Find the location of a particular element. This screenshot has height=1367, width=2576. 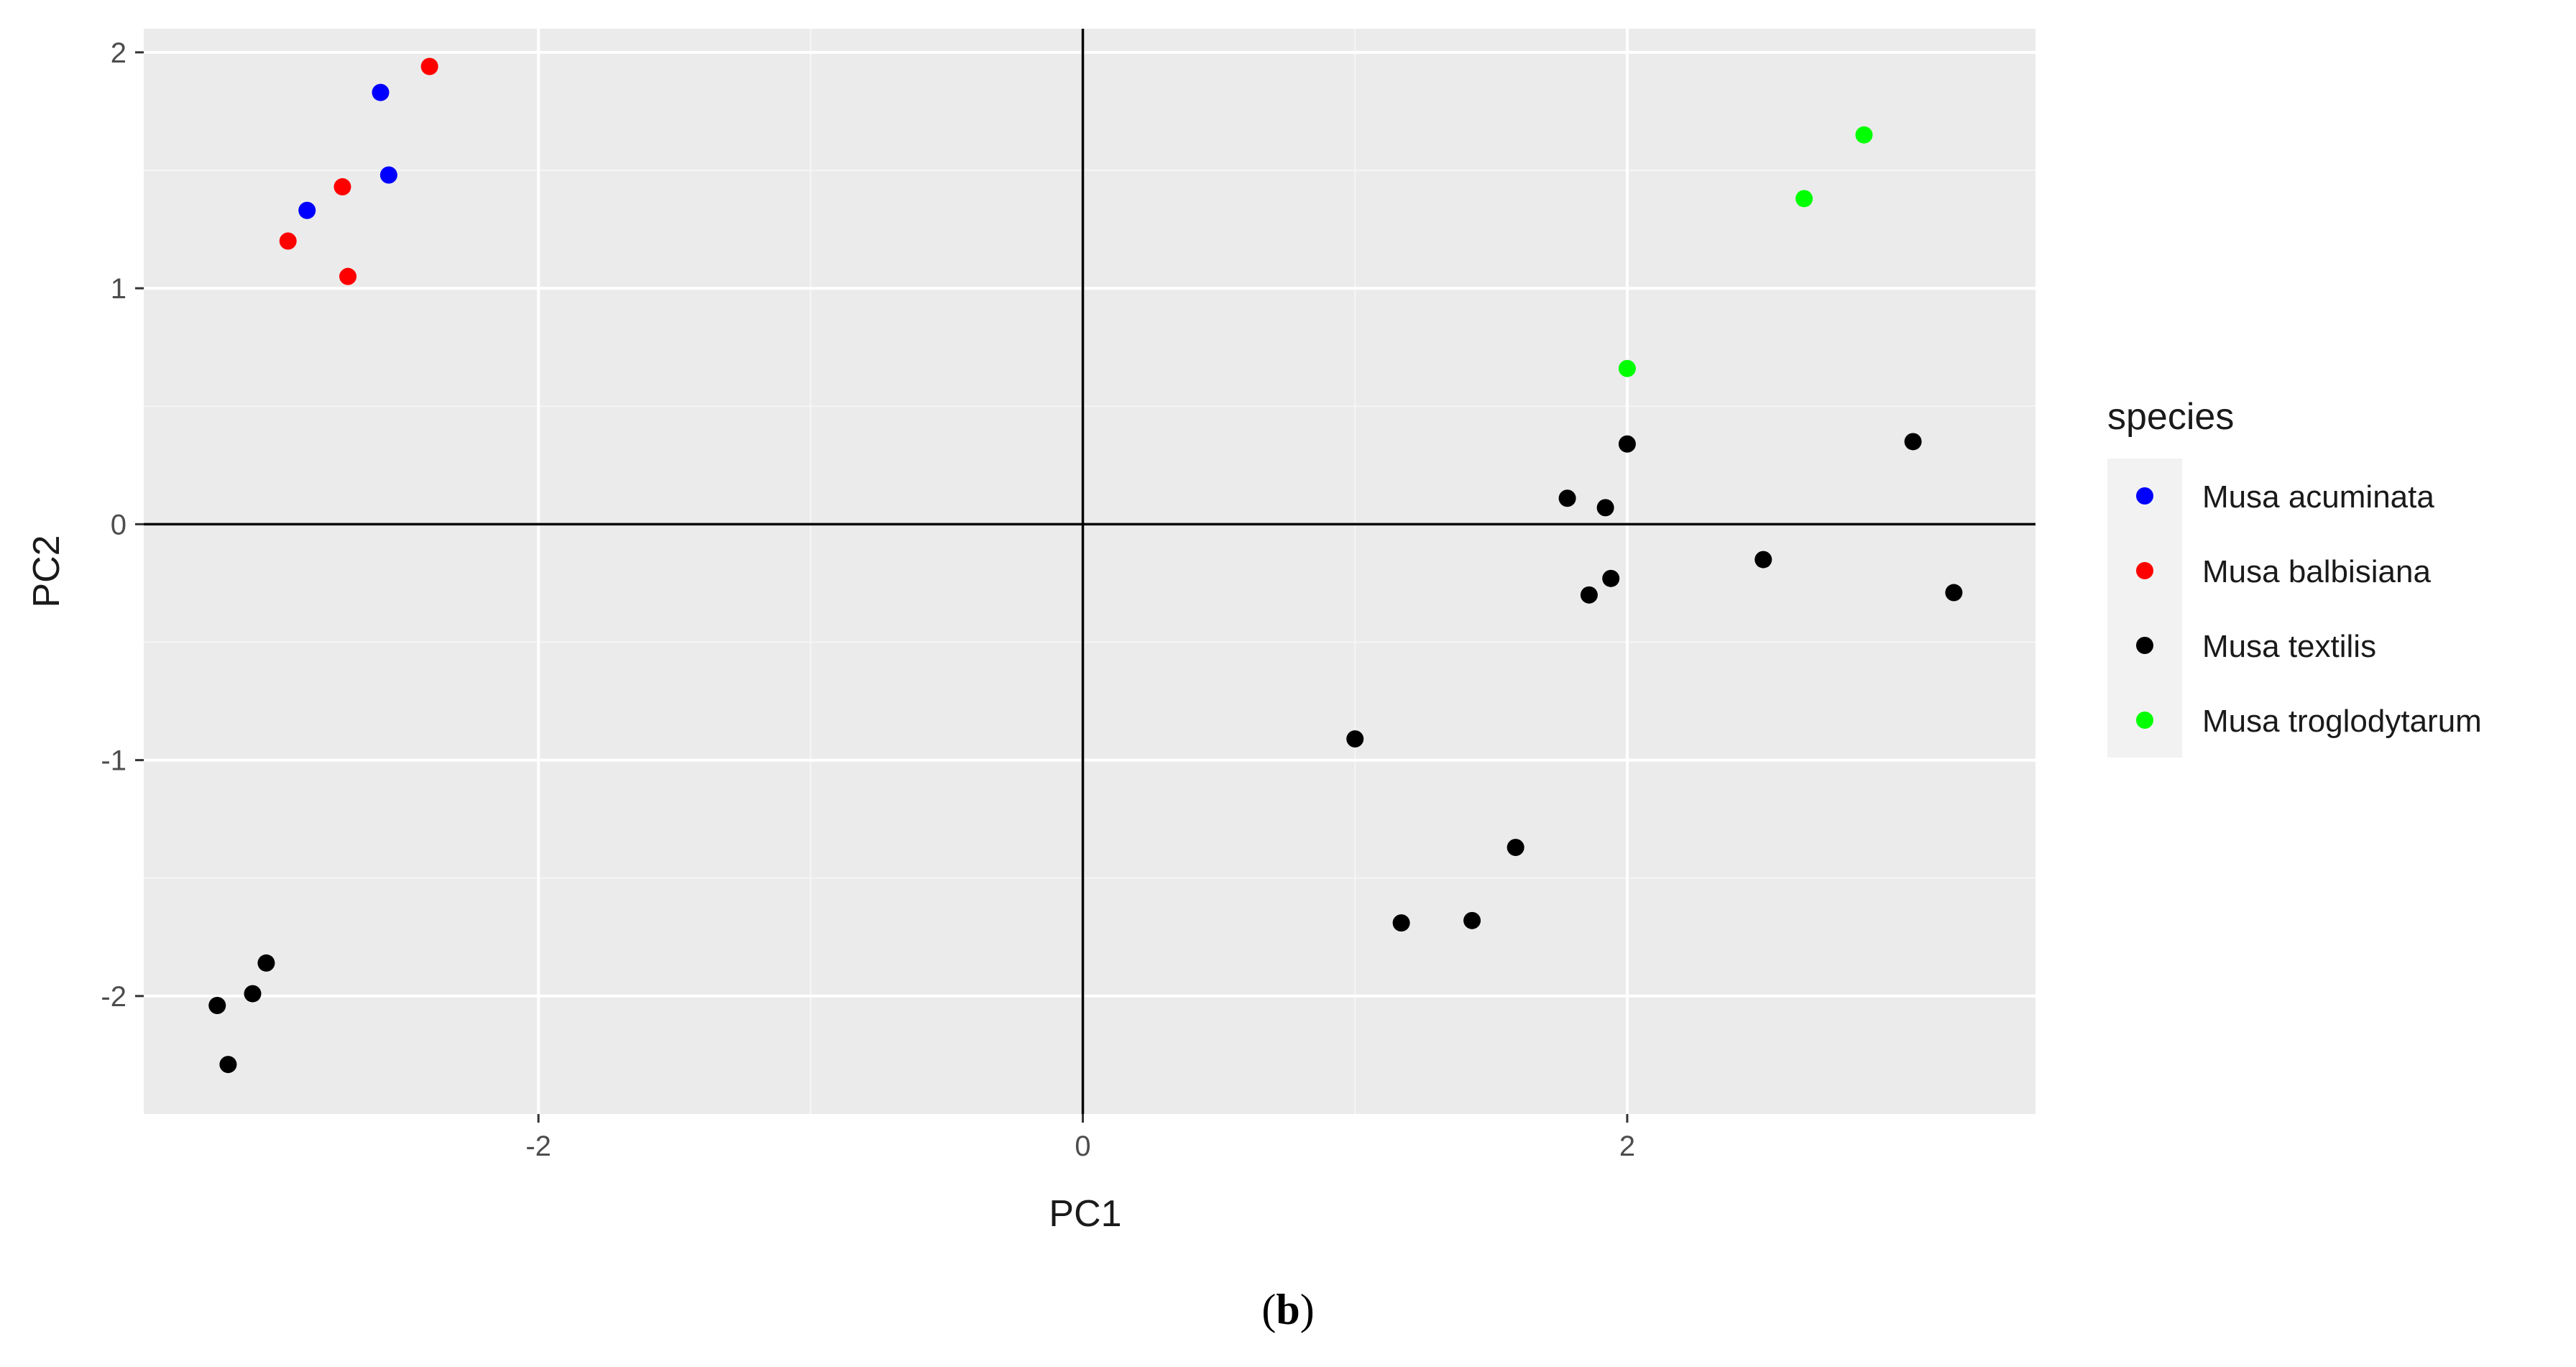

x-tick-label: 0 is located at coordinates (1082, 1146).